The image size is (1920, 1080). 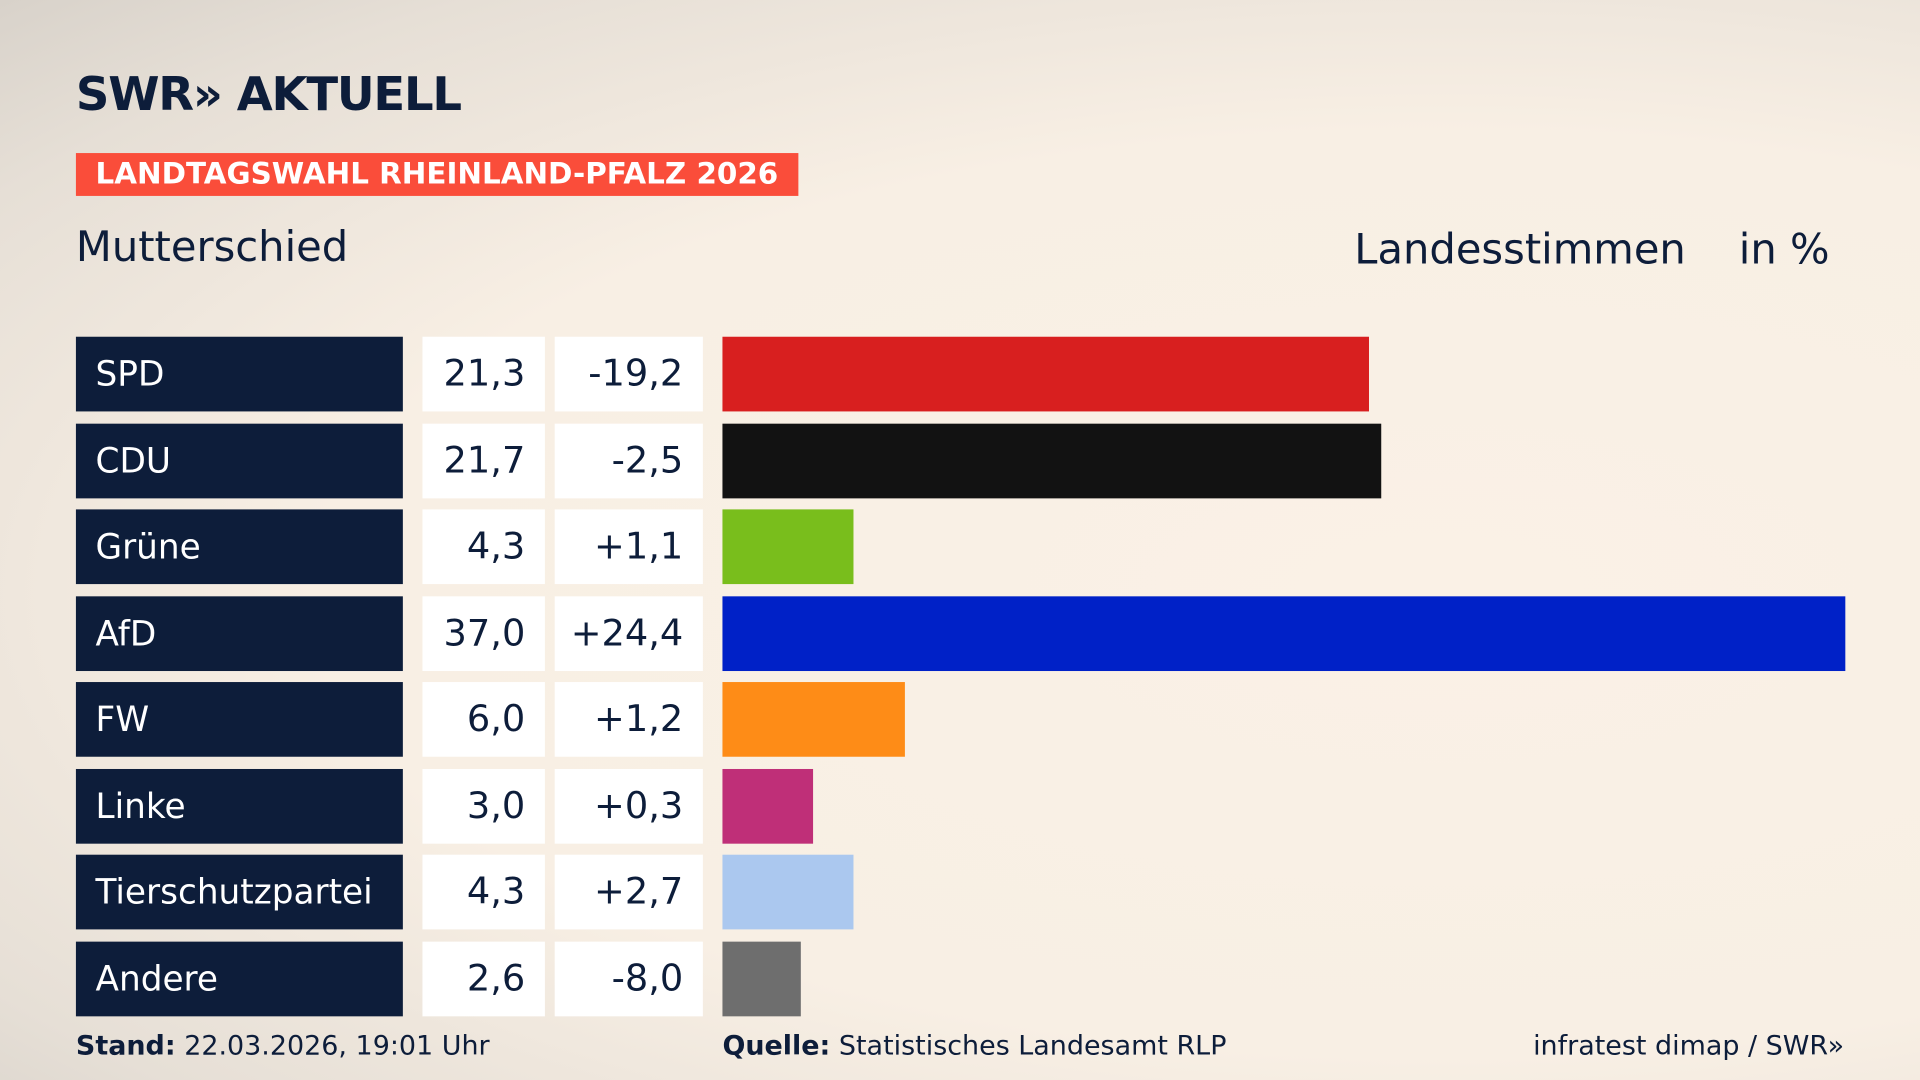 What do you see at coordinates (483, 719) in the screenshot?
I see `value-label: 6,0` at bounding box center [483, 719].